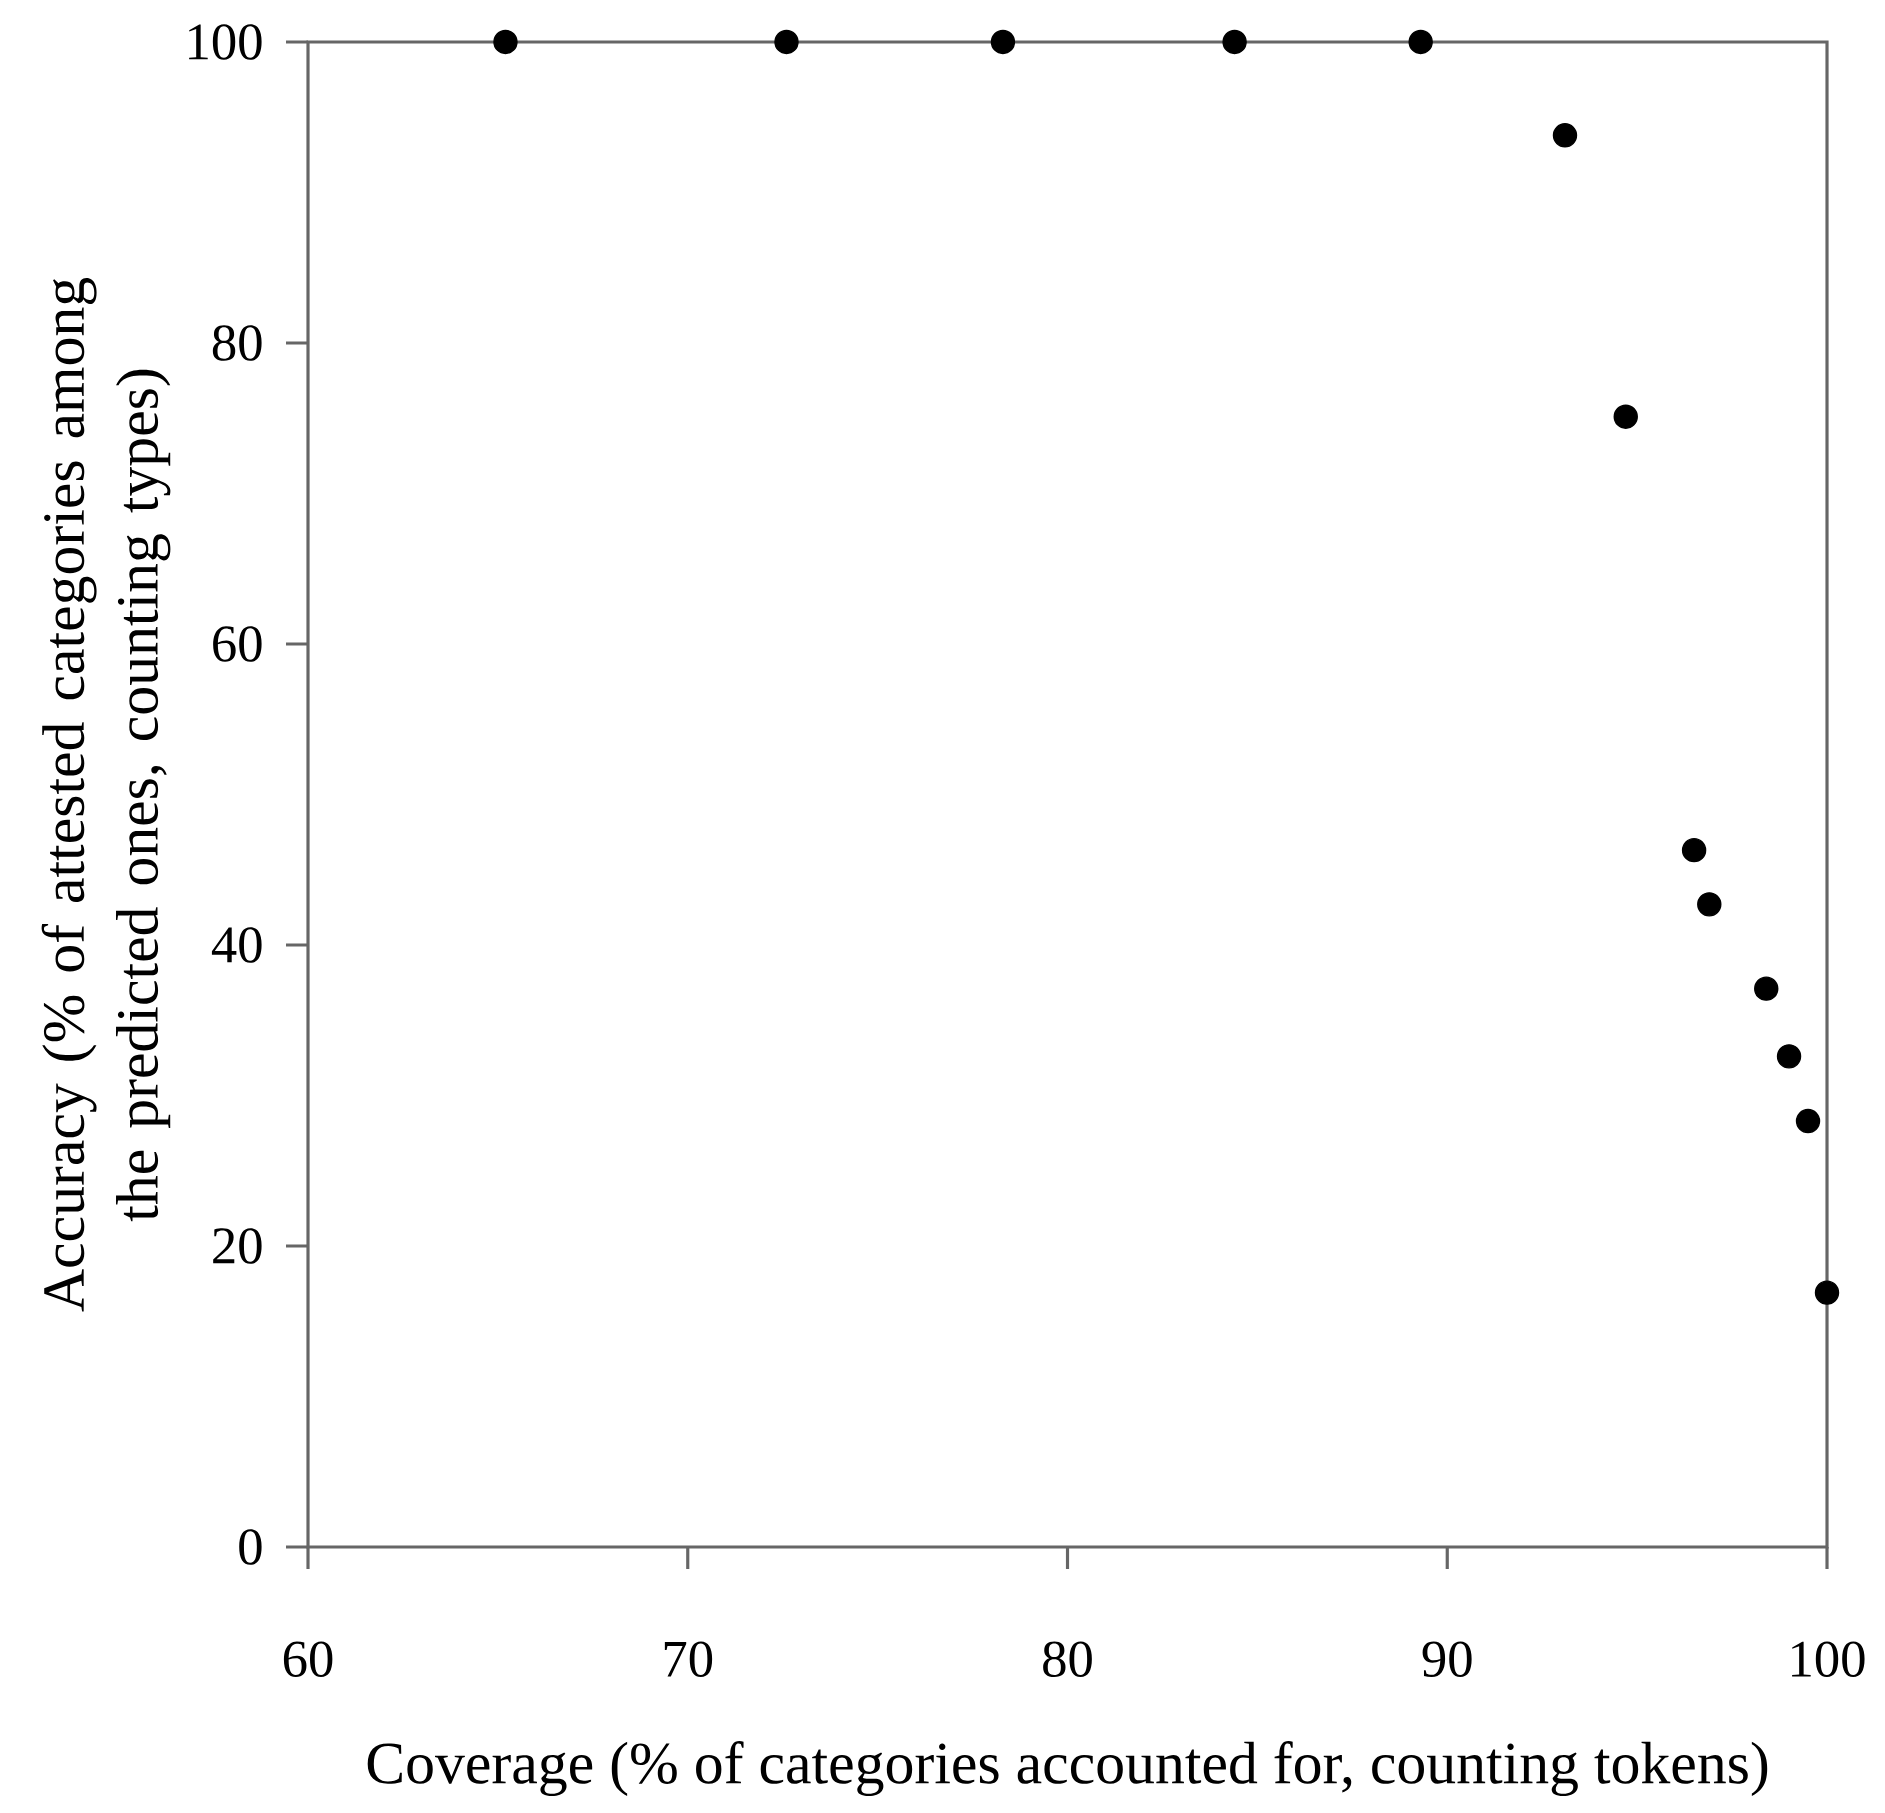 This screenshot has width=1885, height=1813. I want to click on x-tick-label: 90, so click(1447, 1659).